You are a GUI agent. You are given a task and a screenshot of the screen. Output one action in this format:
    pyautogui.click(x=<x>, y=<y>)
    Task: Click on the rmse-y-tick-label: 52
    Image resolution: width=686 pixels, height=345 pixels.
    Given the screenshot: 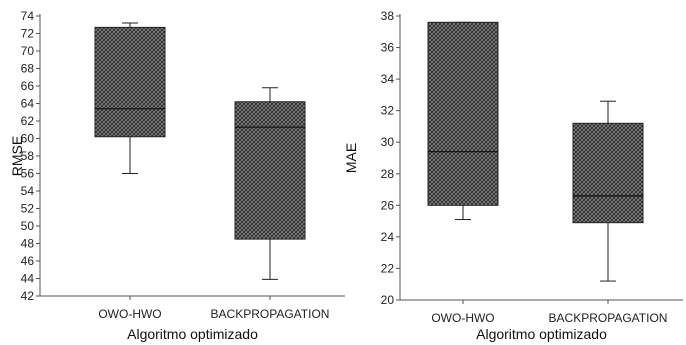 What is the action you would take?
    pyautogui.click(x=28, y=209)
    